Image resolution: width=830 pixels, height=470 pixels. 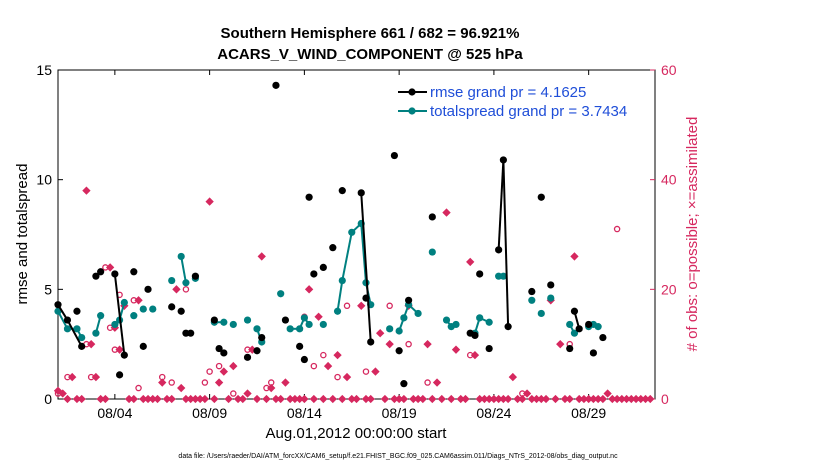 I want to click on legend-spread-label: totalspread grand pr = 3.7434, so click(x=528, y=111).